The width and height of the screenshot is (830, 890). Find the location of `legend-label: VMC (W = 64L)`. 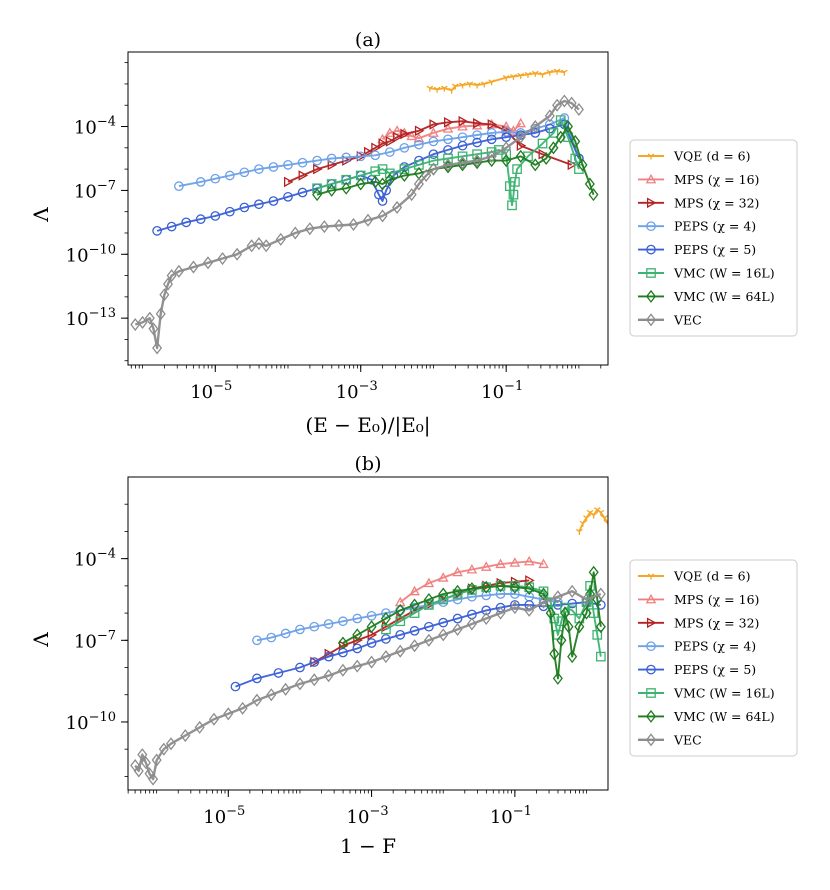

legend-label: VMC (W = 64L) is located at coordinates (724, 716).